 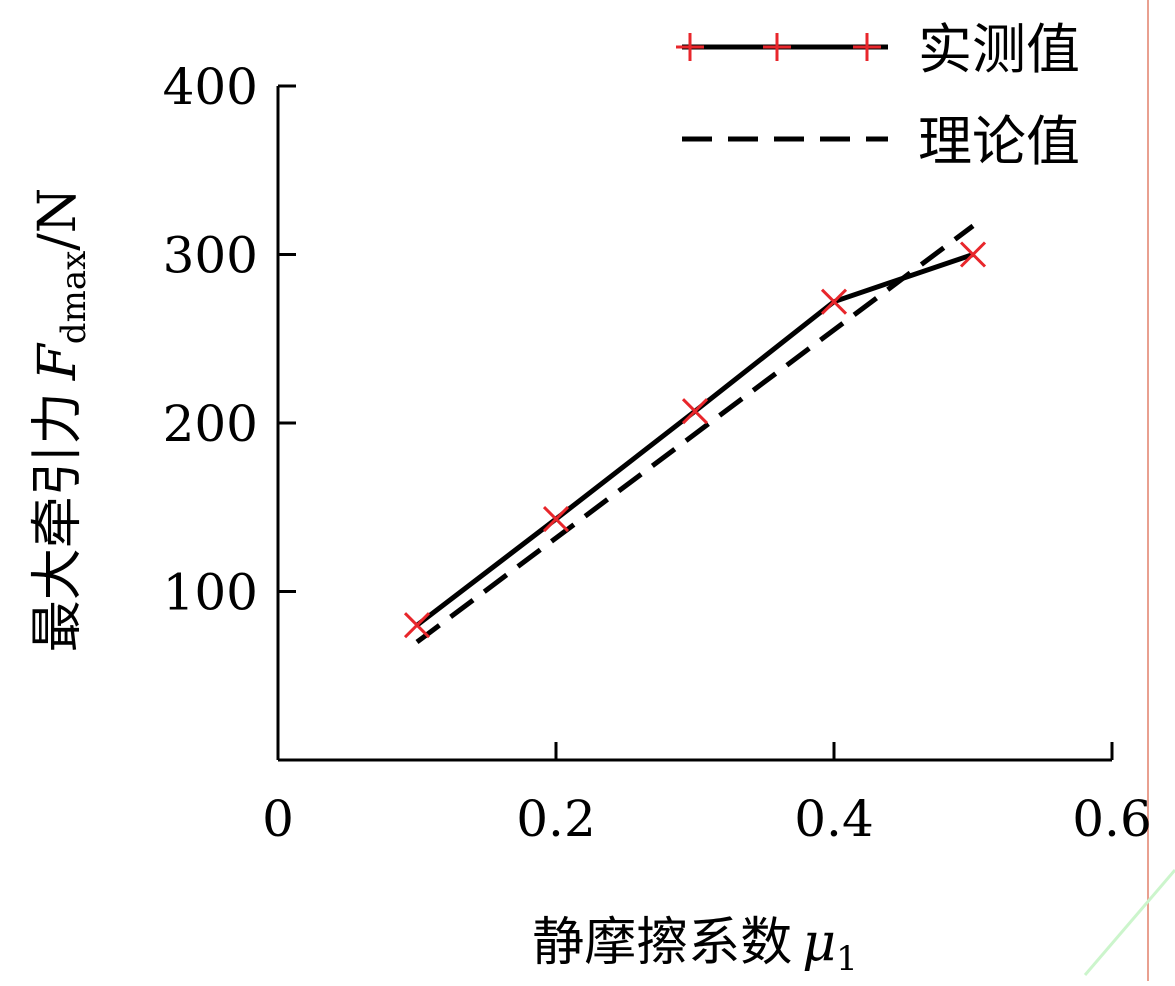 I want to click on corner-decor-line, so click(x=1129, y=922).